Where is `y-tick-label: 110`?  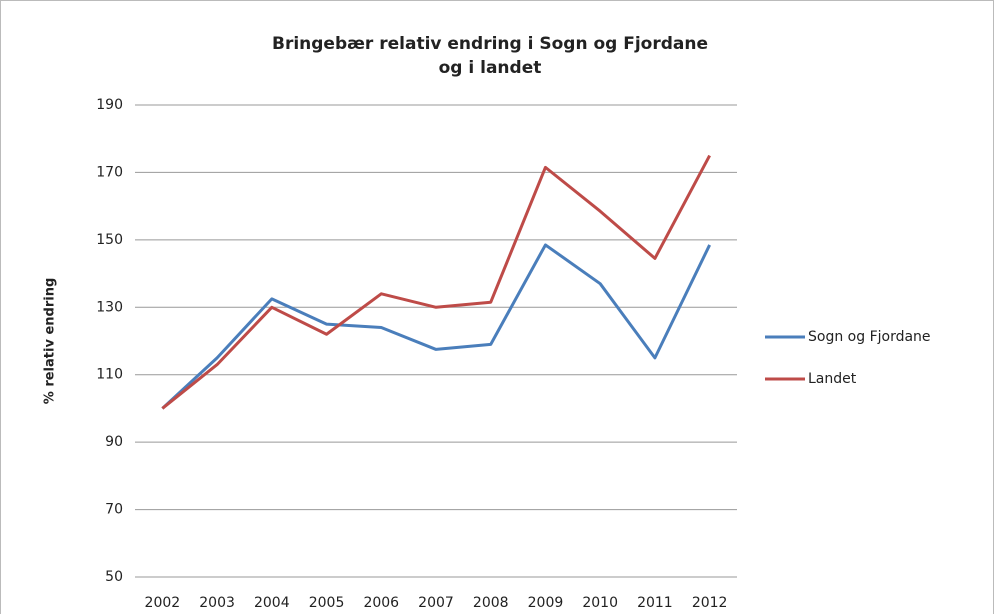 y-tick-label: 110 is located at coordinates (109, 375).